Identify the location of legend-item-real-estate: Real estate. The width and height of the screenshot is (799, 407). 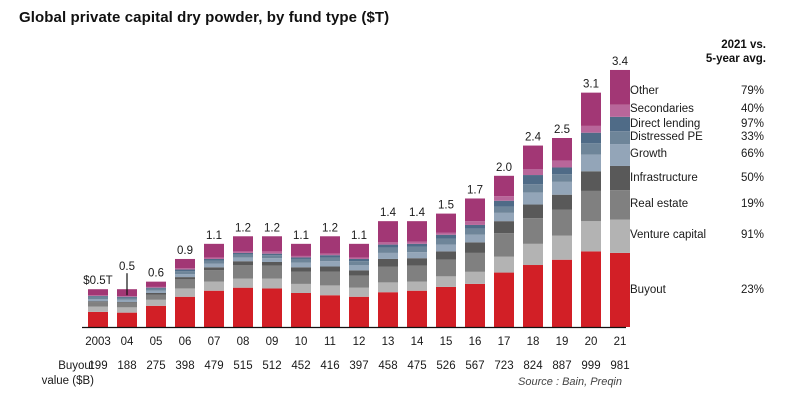
(659, 204).